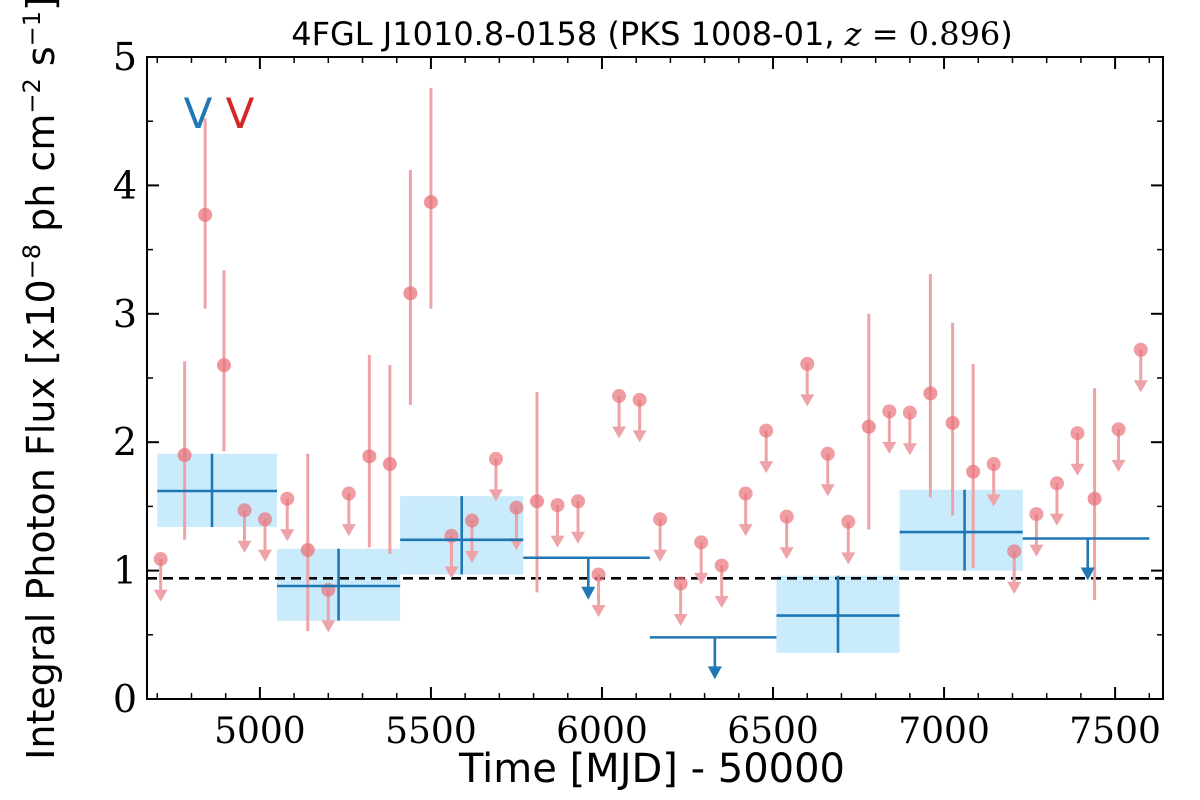 This screenshot has width=1200, height=800. Describe the element at coordinates (240, 113) in the screenshot. I see `marker-v-red: V` at that location.